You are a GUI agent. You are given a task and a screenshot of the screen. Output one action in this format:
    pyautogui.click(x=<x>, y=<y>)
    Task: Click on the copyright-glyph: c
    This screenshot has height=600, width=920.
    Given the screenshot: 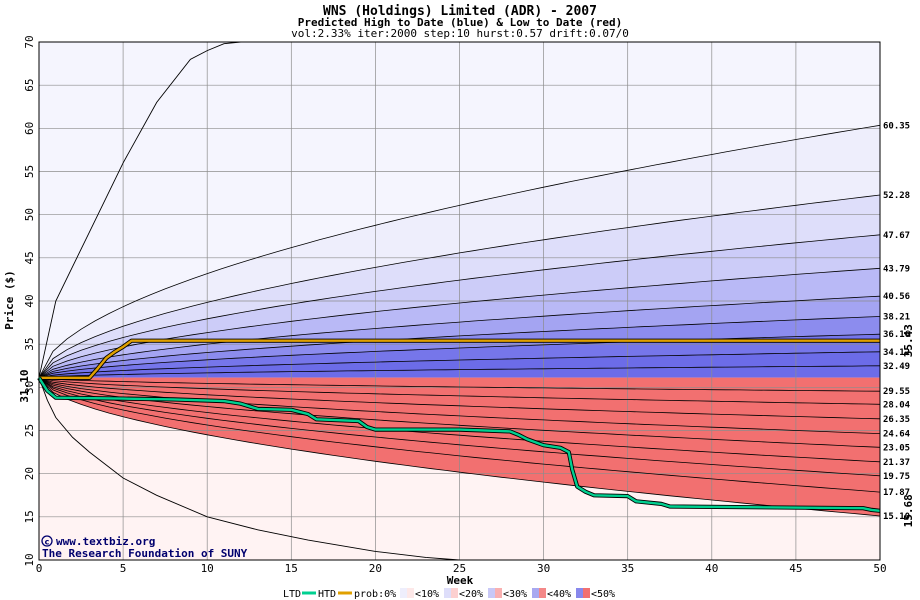 What is the action you would take?
    pyautogui.click(x=47, y=542)
    